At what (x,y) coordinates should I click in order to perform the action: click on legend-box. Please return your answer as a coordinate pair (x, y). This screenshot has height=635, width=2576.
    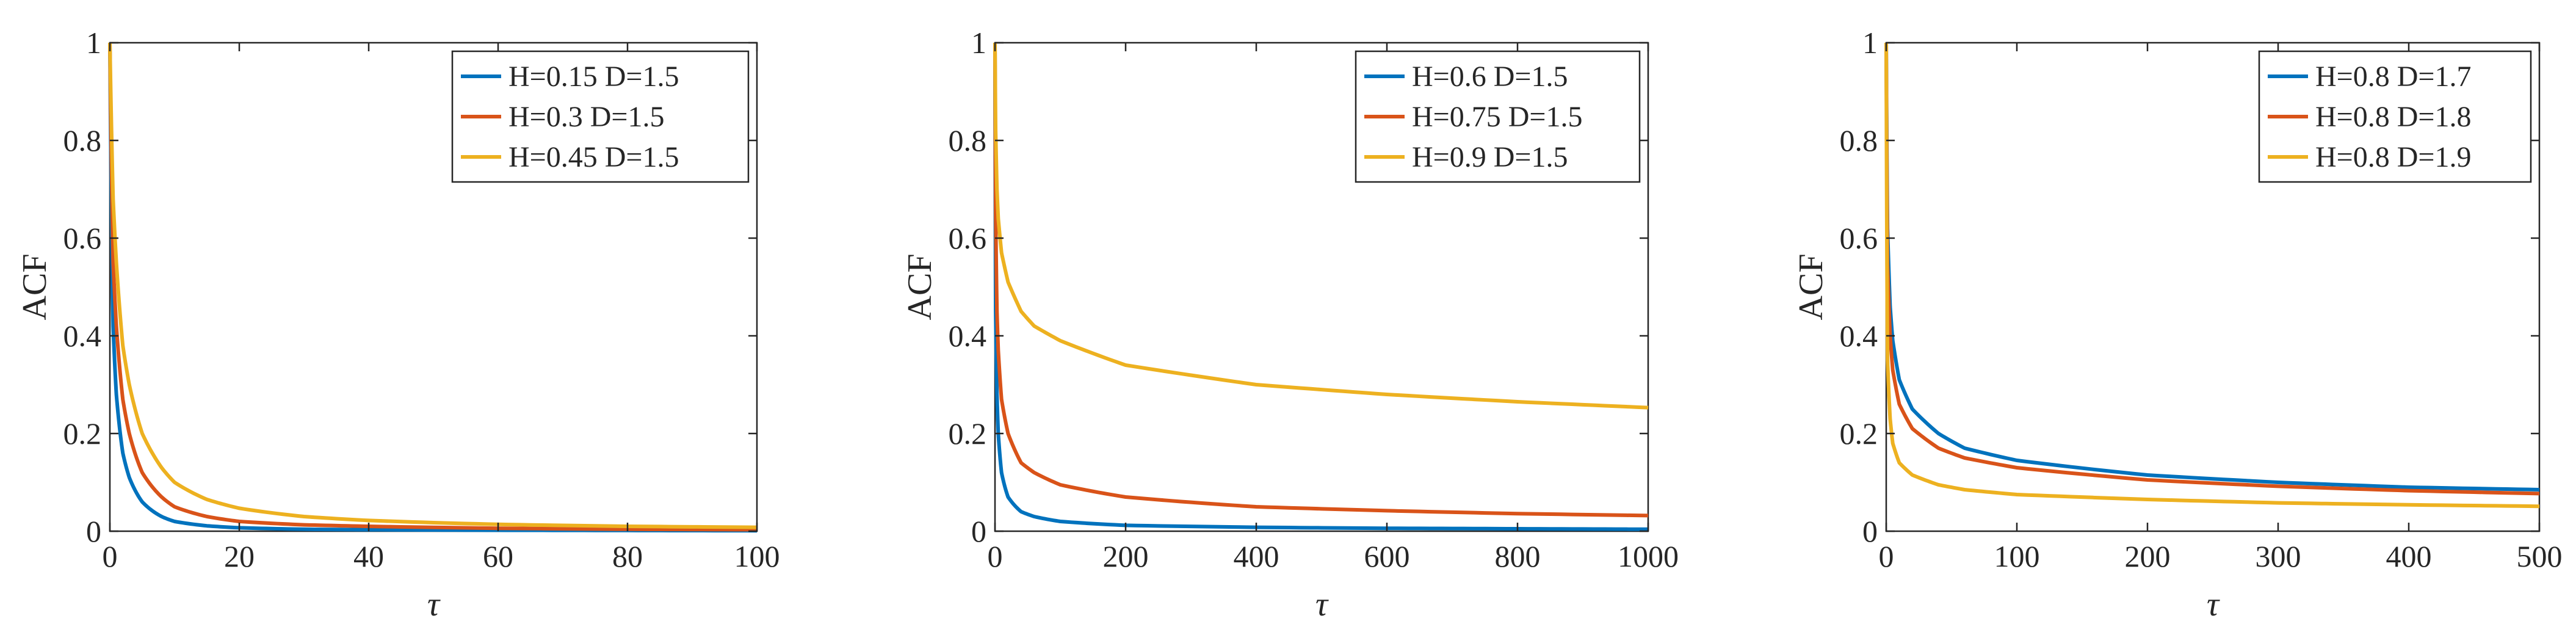
    Looking at the image, I should click on (600, 116).